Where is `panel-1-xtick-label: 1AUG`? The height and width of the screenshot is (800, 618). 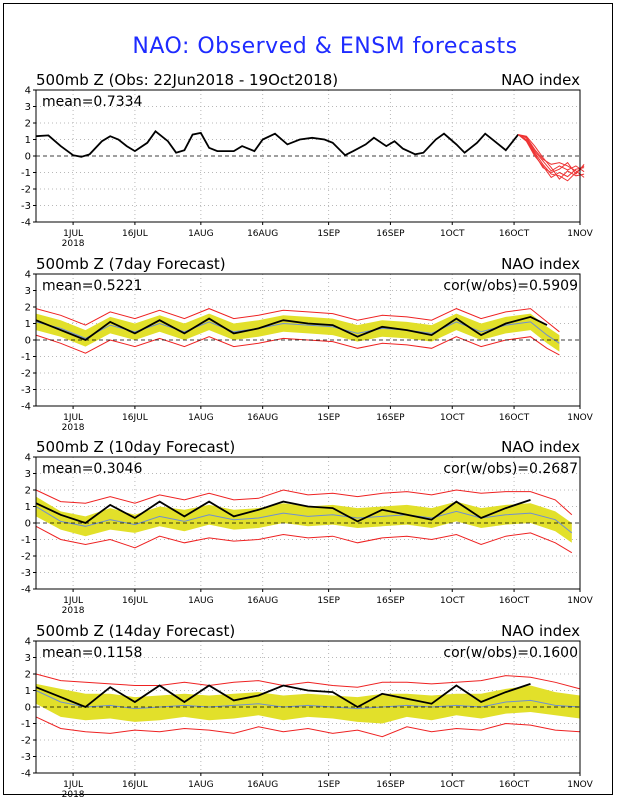 panel-1-xtick-label: 1AUG is located at coordinates (200, 234).